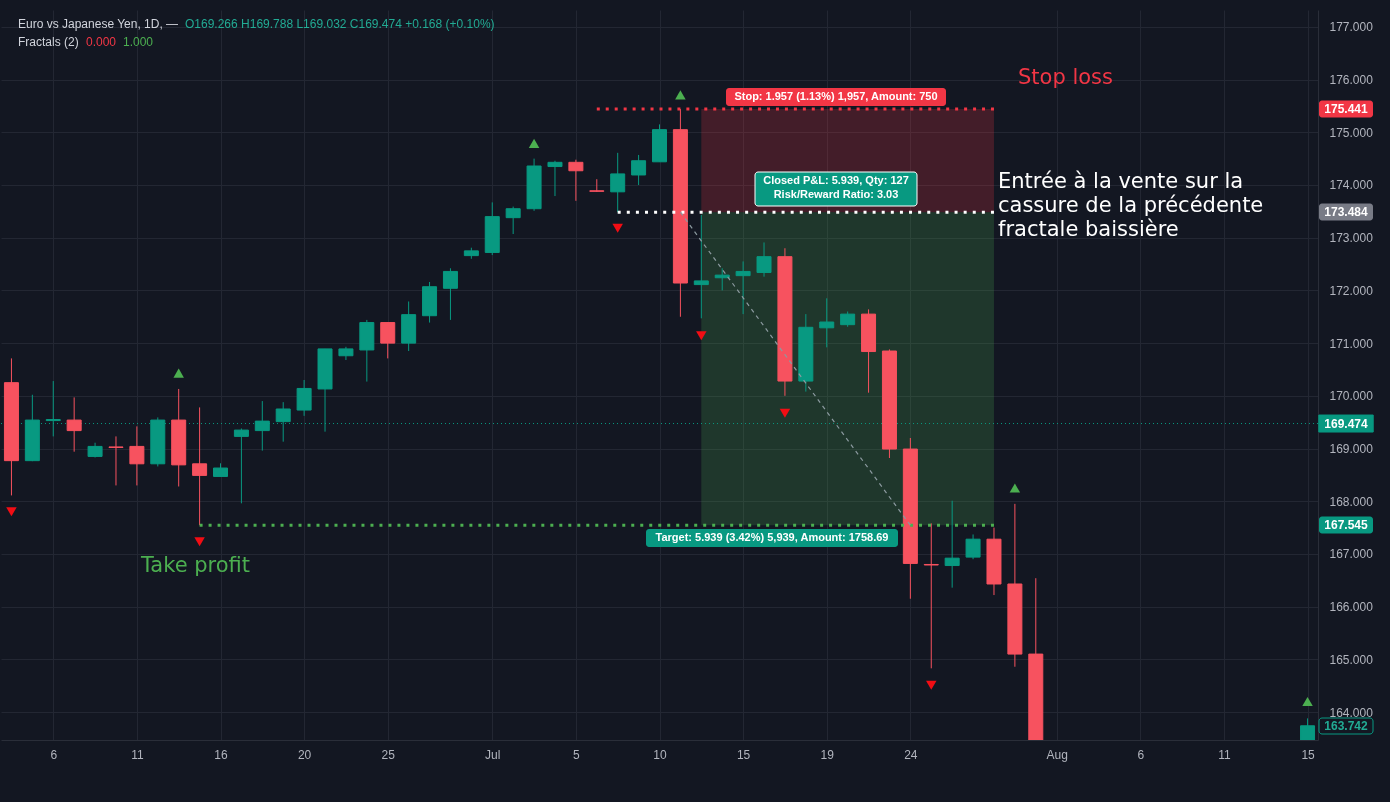 The image size is (1390, 802). Describe the element at coordinates (304, 754) in the screenshot. I see `x-tick-label: 20` at that location.